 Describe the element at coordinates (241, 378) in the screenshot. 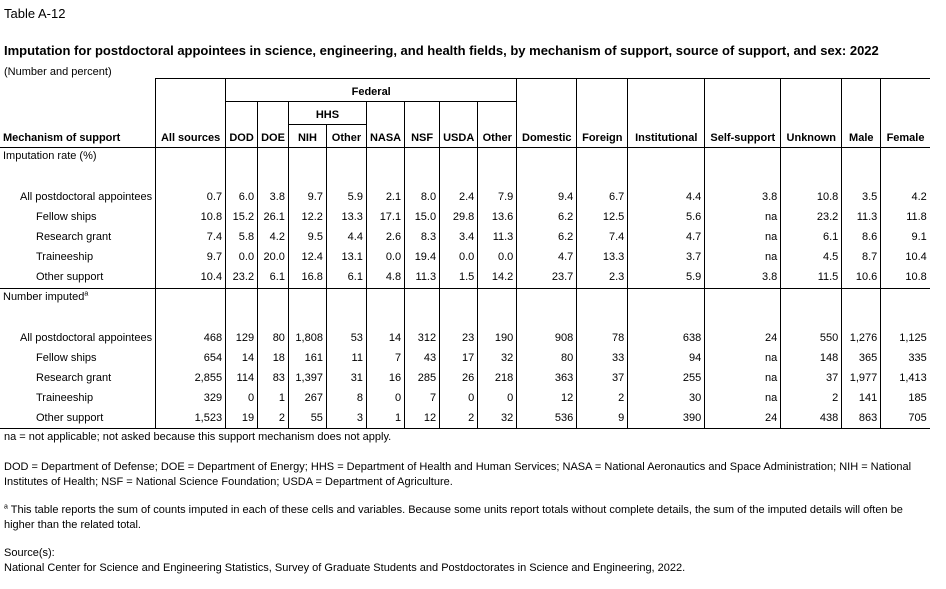

I see `table-cell: 114` at that location.